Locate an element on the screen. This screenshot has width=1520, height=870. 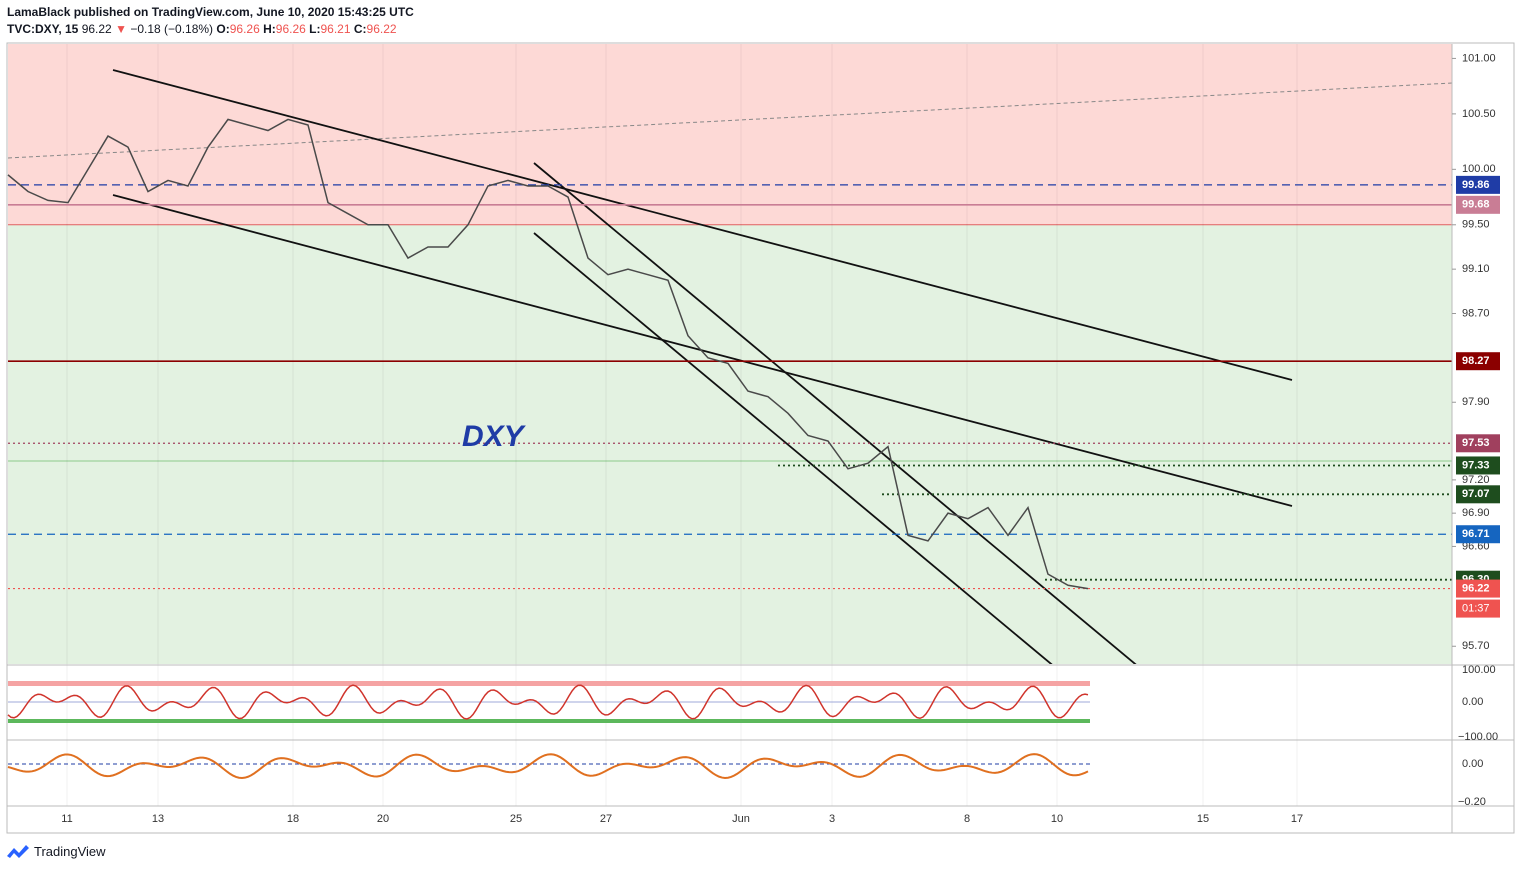
footer: TradingView is located at coordinates (56, 851).